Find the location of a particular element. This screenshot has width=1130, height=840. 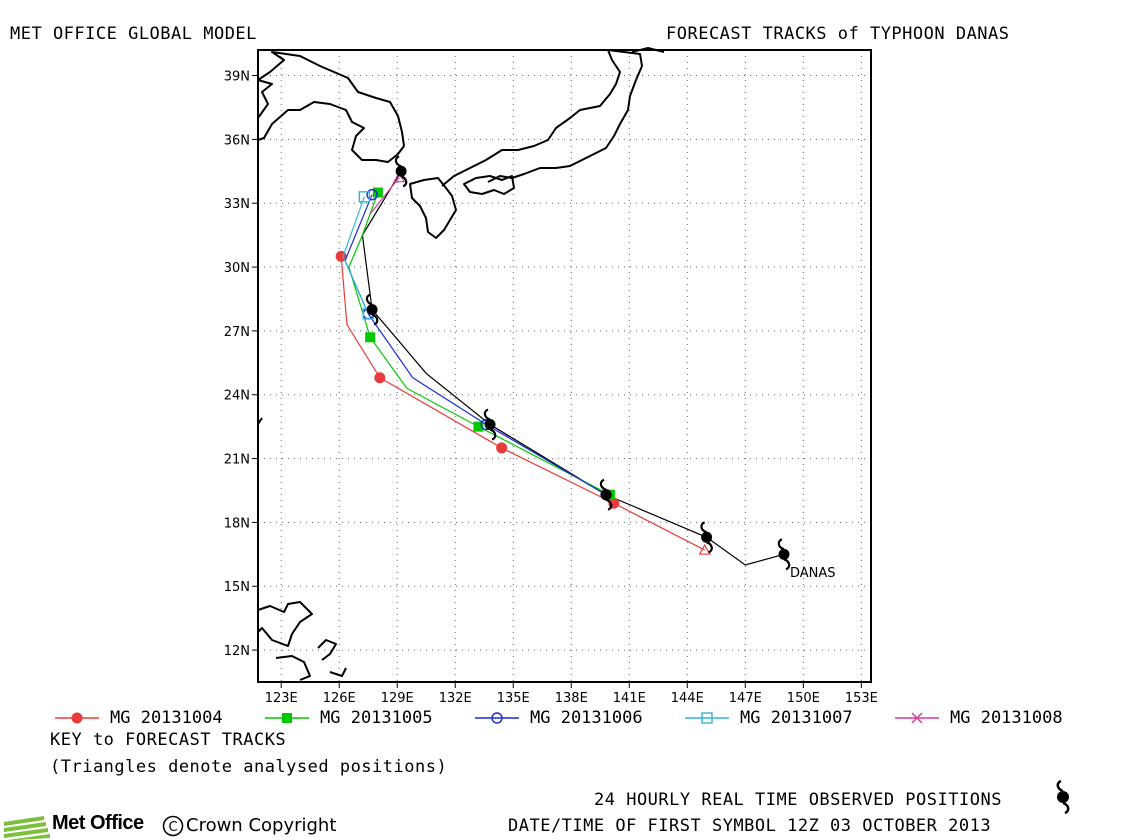

philippines-coastline is located at coordinates (311, 660).